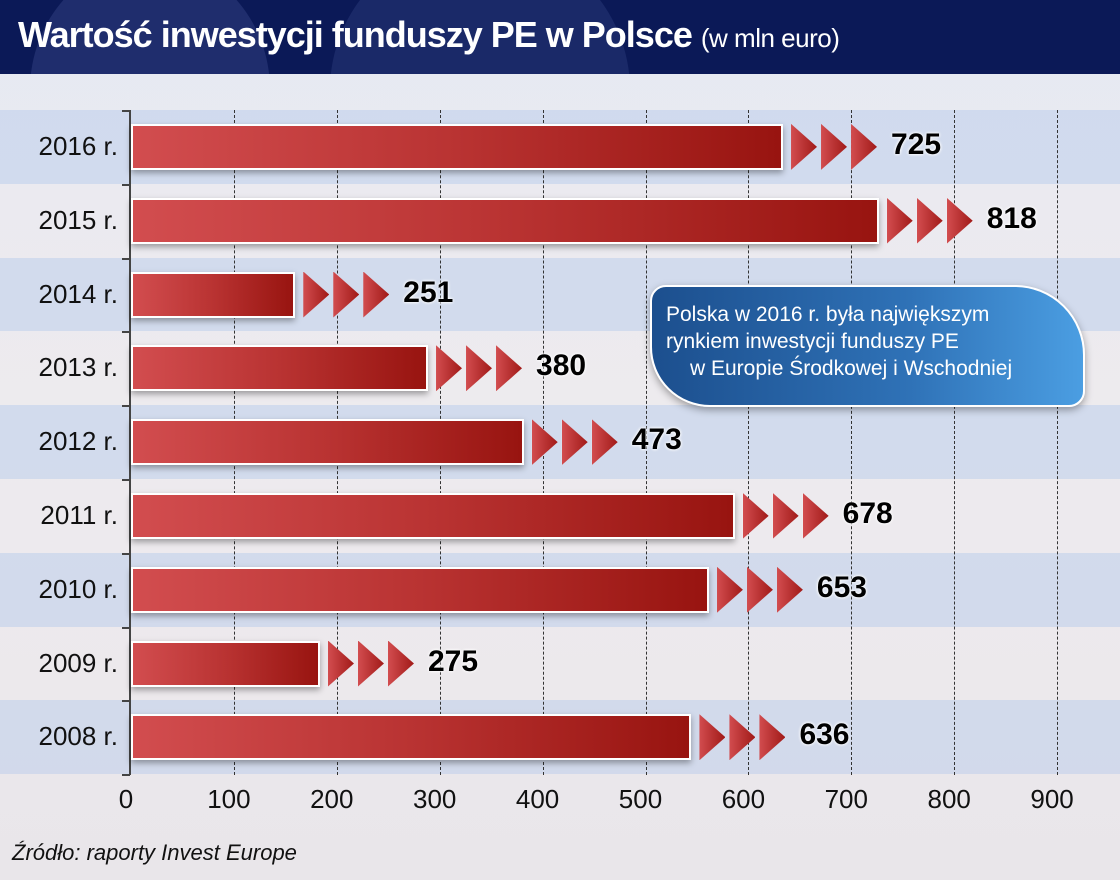  I want to click on y-category-label: 2014 r., so click(78, 293).